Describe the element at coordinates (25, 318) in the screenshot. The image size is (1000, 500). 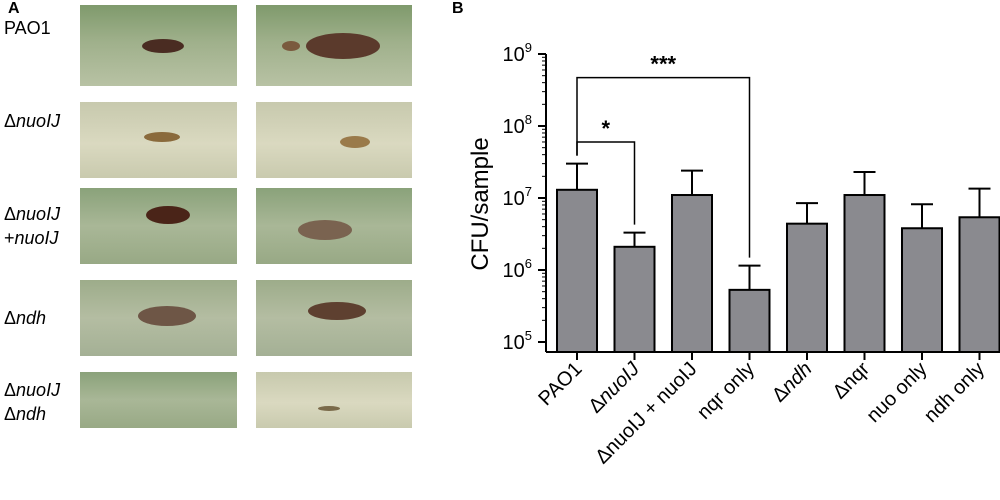
I see `row-label-ndh: Δndh` at that location.